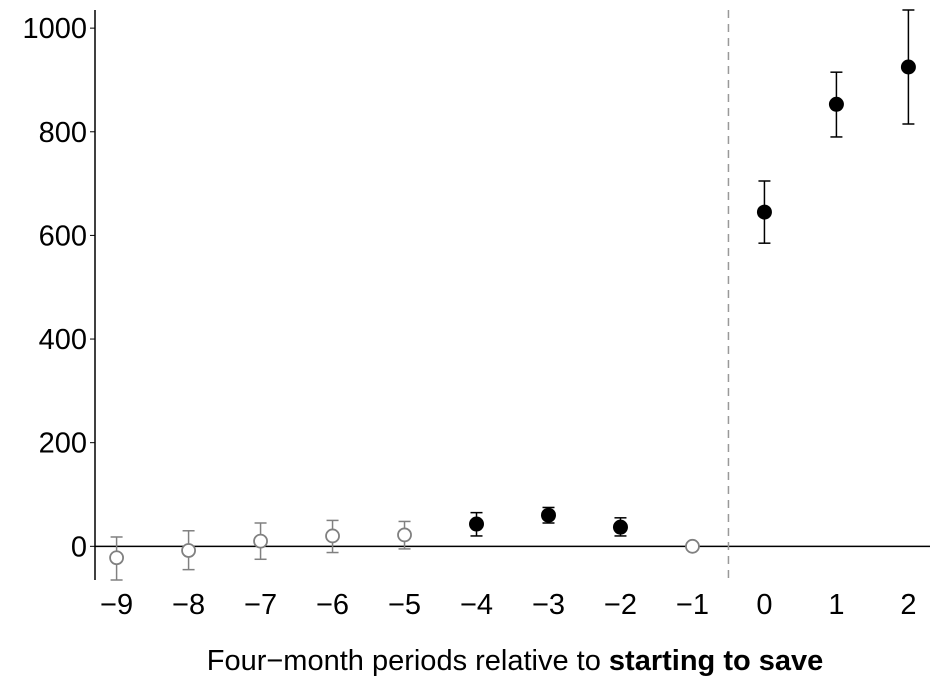  Describe the element at coordinates (260, 605) in the screenshot. I see `x-tick-label: −7` at that location.